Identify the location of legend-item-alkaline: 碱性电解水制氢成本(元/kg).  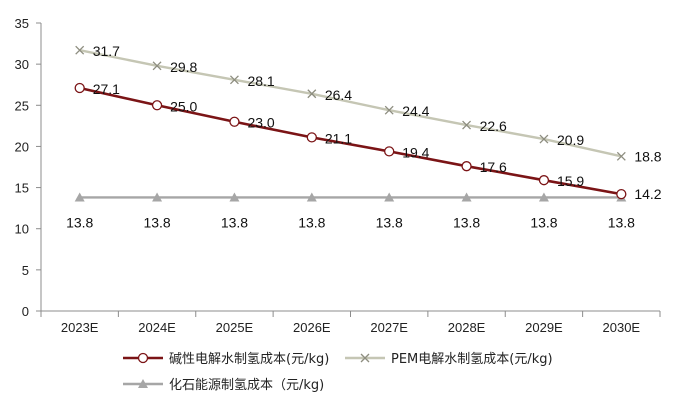
(226, 359).